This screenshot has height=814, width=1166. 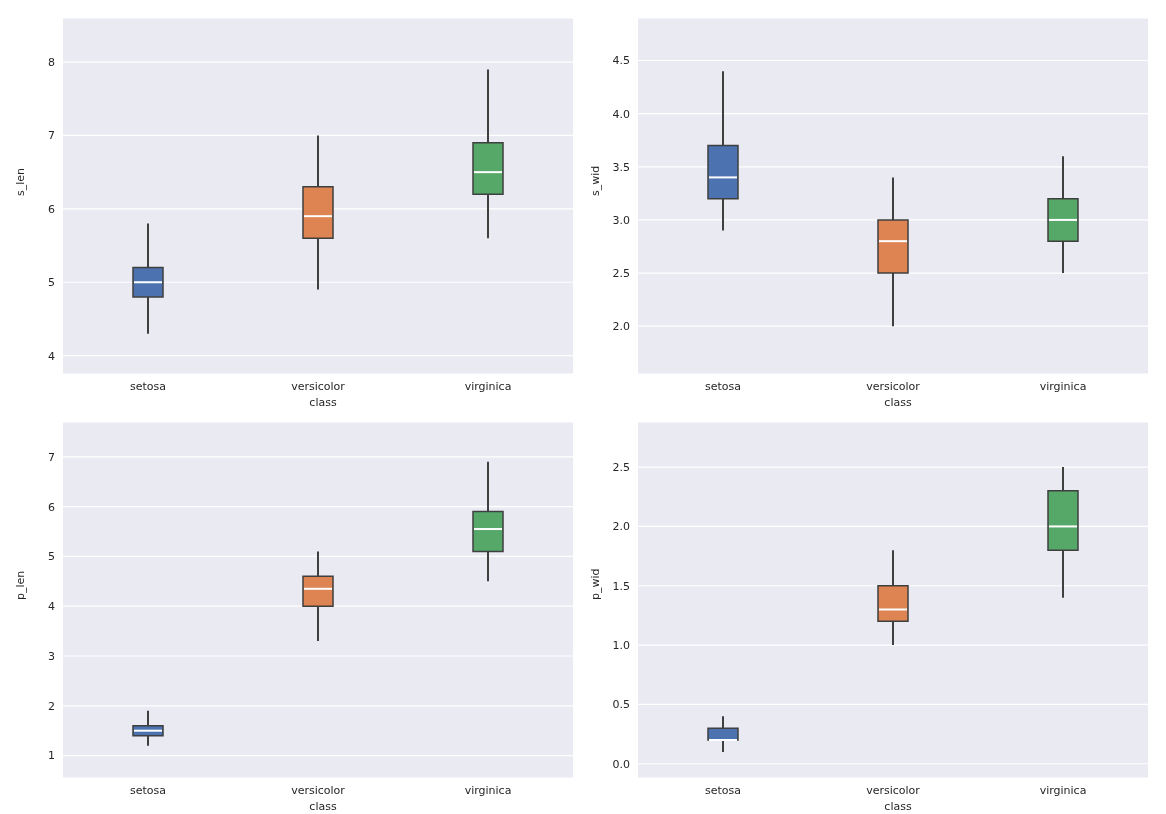 I want to click on y-tick-label: 4.0, so click(x=621, y=114).